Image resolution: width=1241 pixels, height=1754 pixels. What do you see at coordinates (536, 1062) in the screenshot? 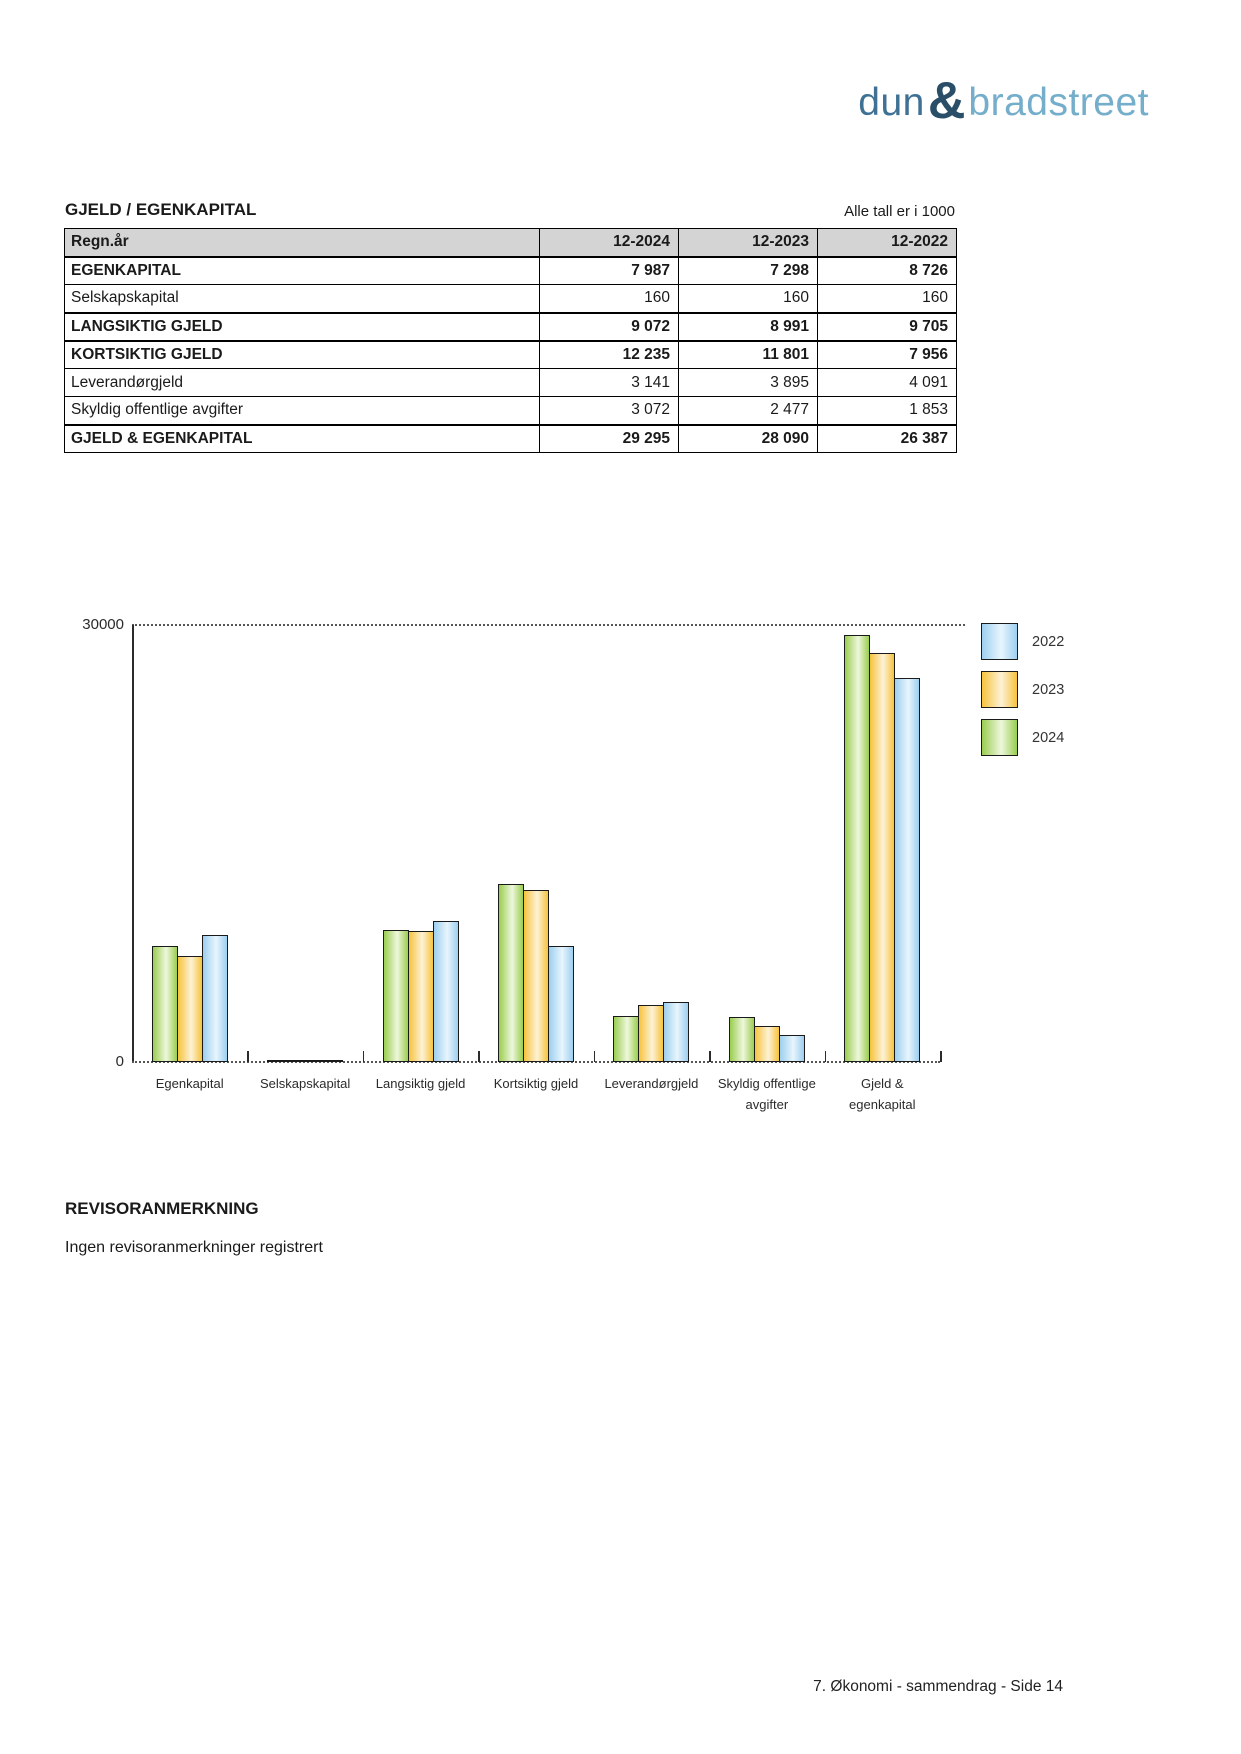
I see `x-axis-baseline` at bounding box center [536, 1062].